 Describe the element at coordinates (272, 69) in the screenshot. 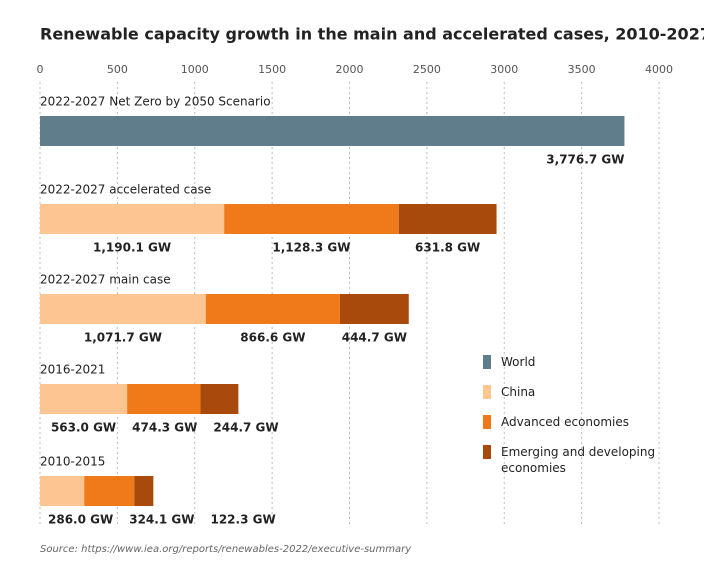

I see `x-tick-label: 1500` at that location.